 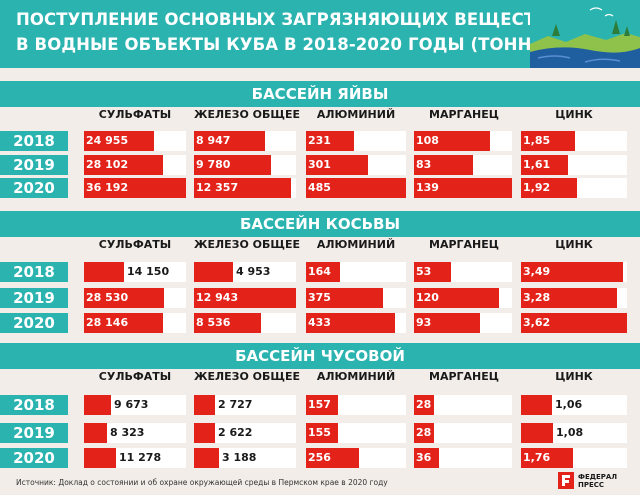 What do you see at coordinates (463, 458) in the screenshot?
I see `bar-slot: 36` at bounding box center [463, 458].